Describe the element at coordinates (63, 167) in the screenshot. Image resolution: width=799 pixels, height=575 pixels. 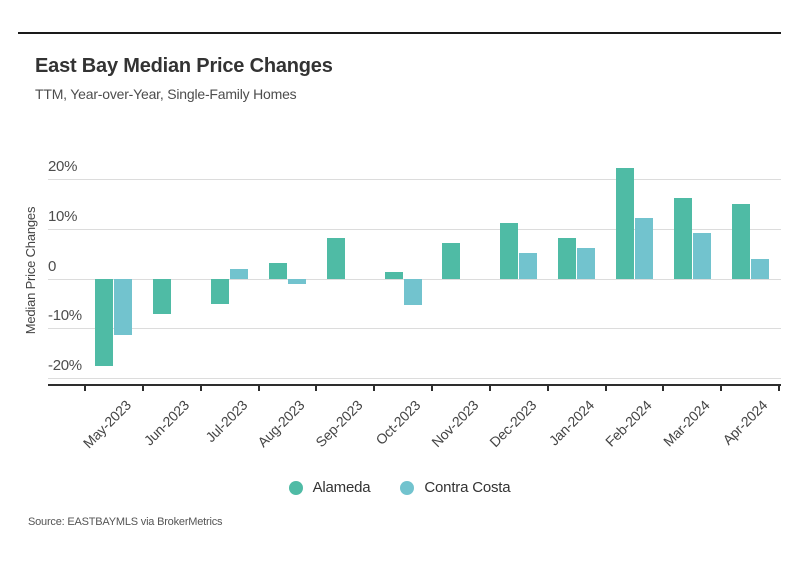
I see `y-axis-tick-label: 20%` at that location.